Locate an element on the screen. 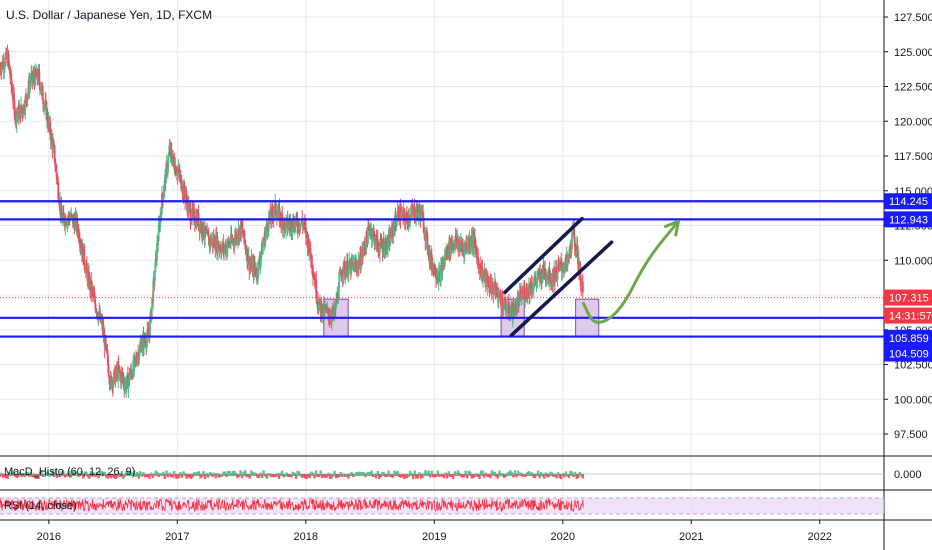 Image resolution: width=932 pixels, height=550 pixels. level-tag-1: 112.943 is located at coordinates (908, 220).